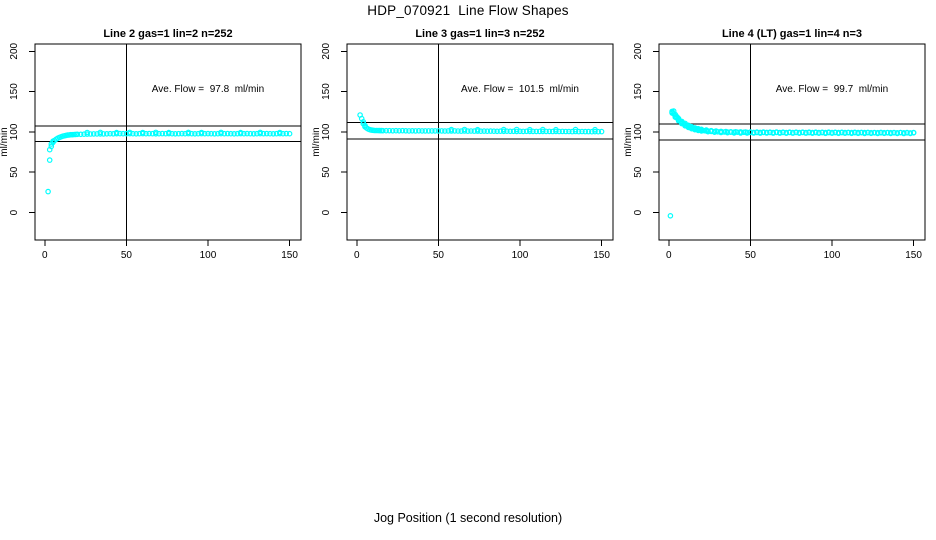 This screenshot has height=540, width=936. I want to click on series-line2-band-top, so click(183, 132).